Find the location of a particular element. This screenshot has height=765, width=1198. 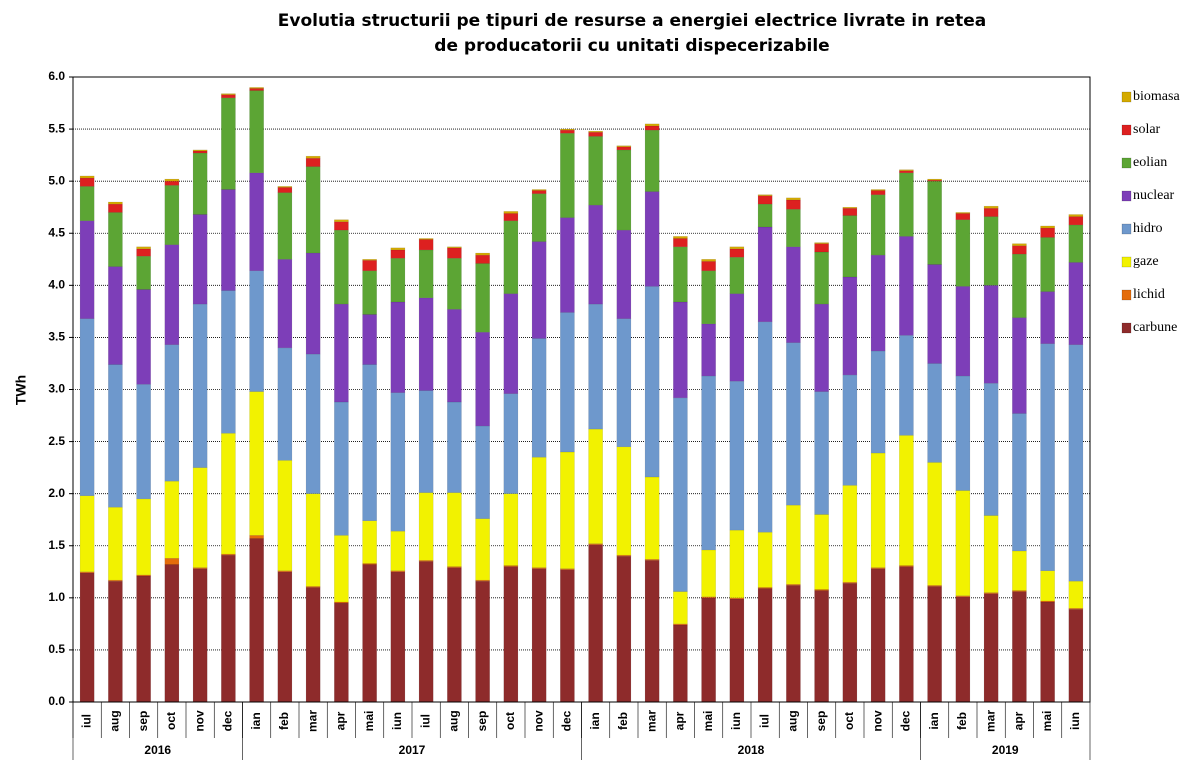

legend-label: solar is located at coordinates (1147, 129).